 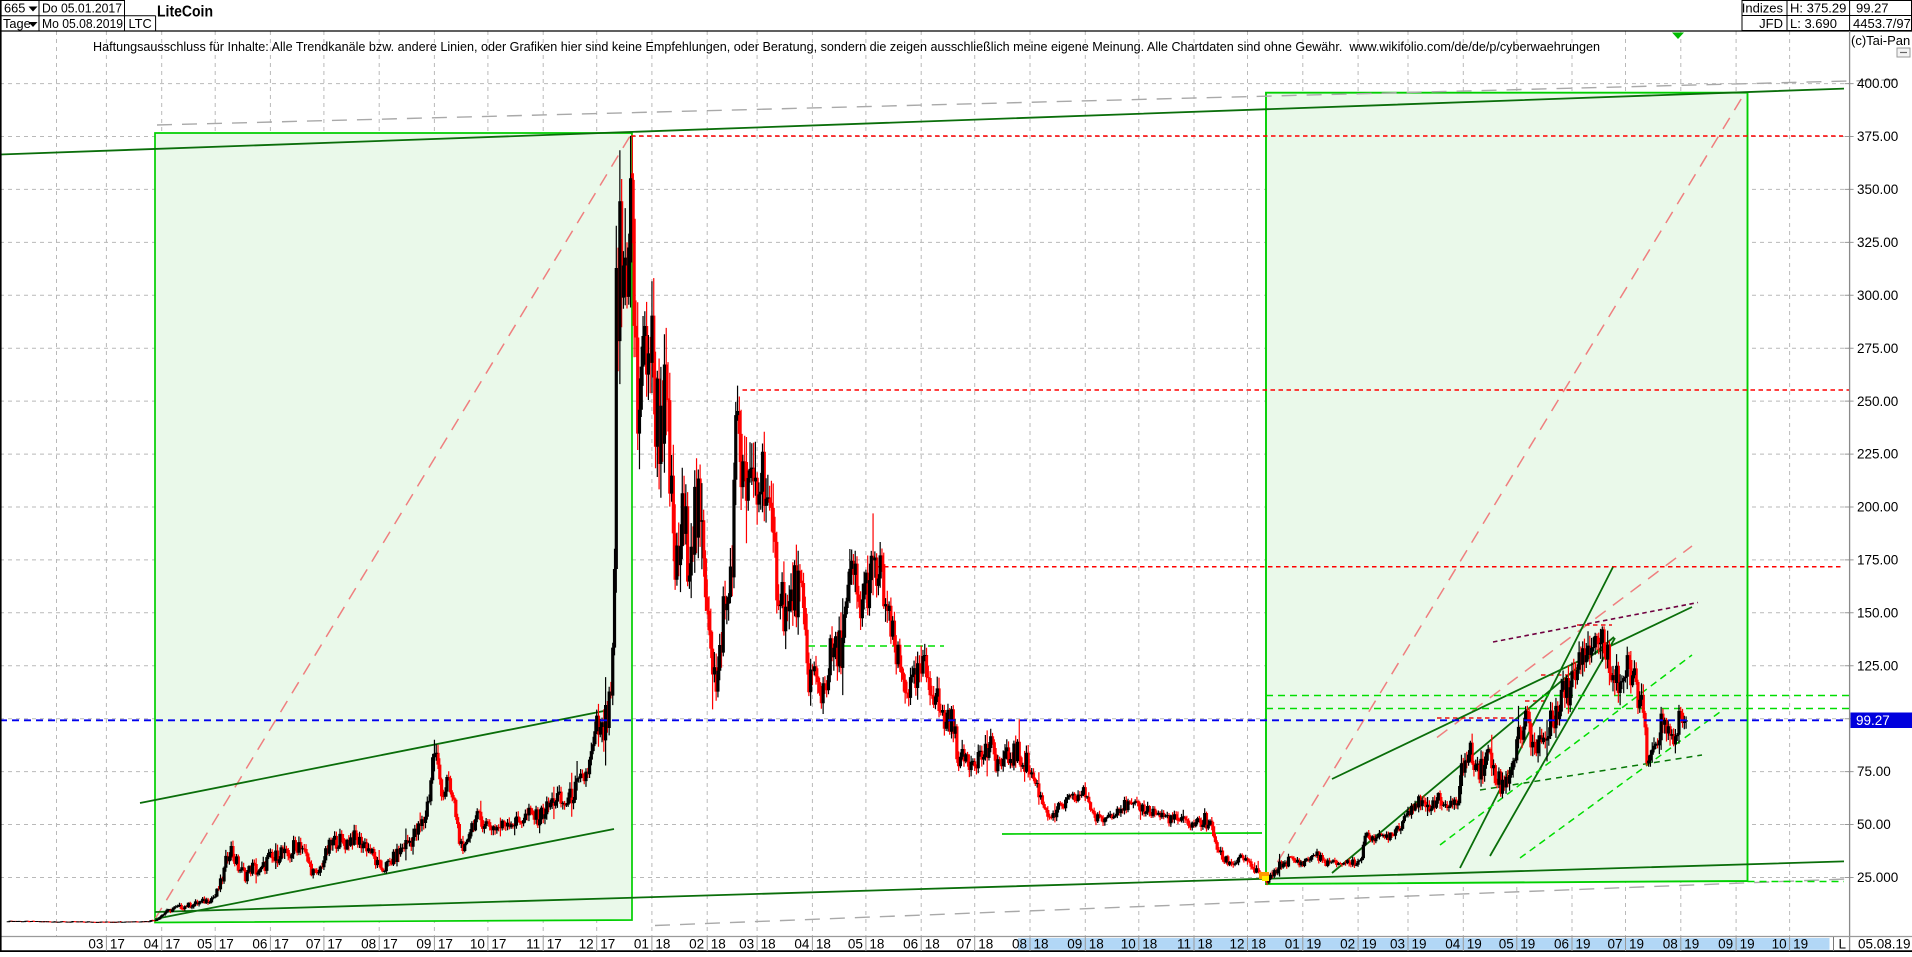 I want to click on svg-text: Mo 05.08.2019, so click(x=82, y=23).